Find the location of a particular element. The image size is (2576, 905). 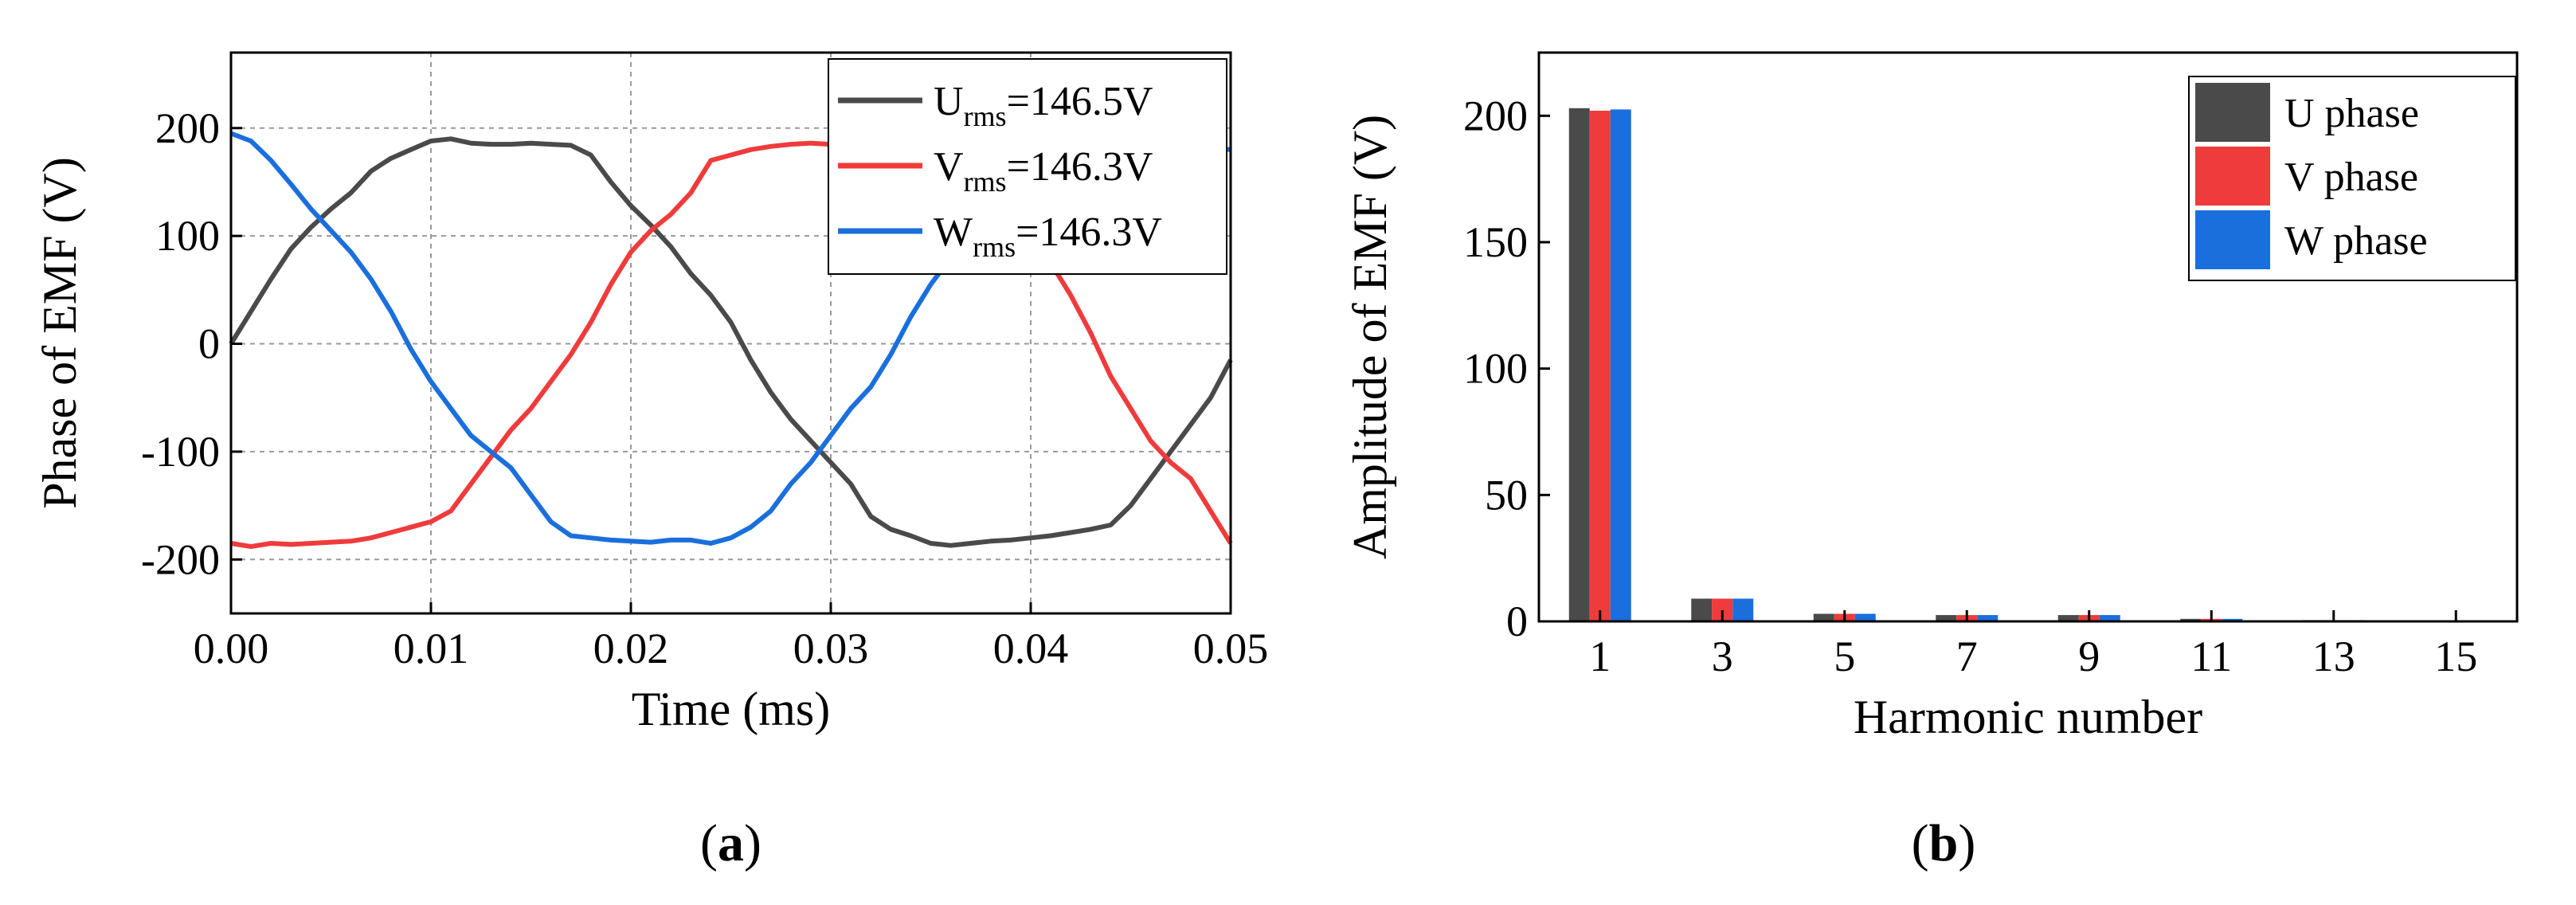

chart-b-ytick-label: 0 is located at coordinates (1517, 621).